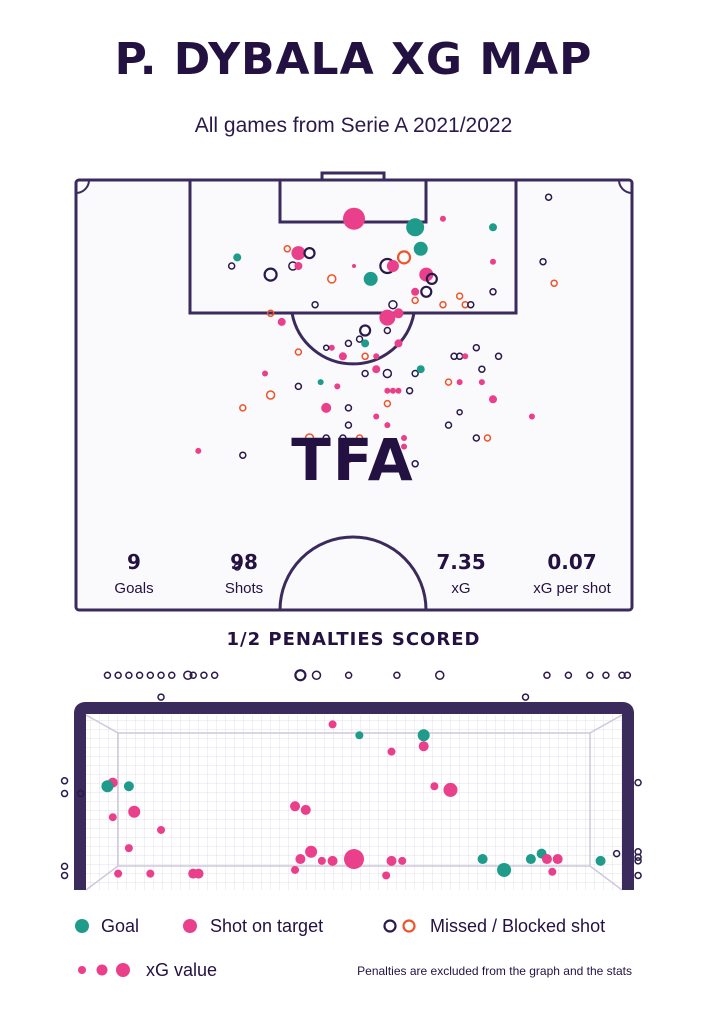  What do you see at coordinates (353, 639) in the screenshot?
I see `penalties-title: 1/2 PENALTIES SCORED` at bounding box center [353, 639].